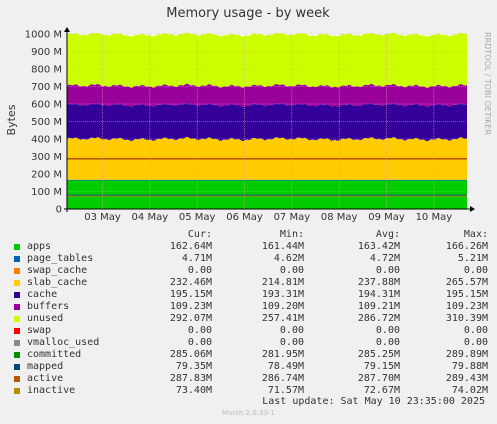  What do you see at coordinates (378, 294) in the screenshot?
I see `legend-avg: 194.31M` at bounding box center [378, 294].